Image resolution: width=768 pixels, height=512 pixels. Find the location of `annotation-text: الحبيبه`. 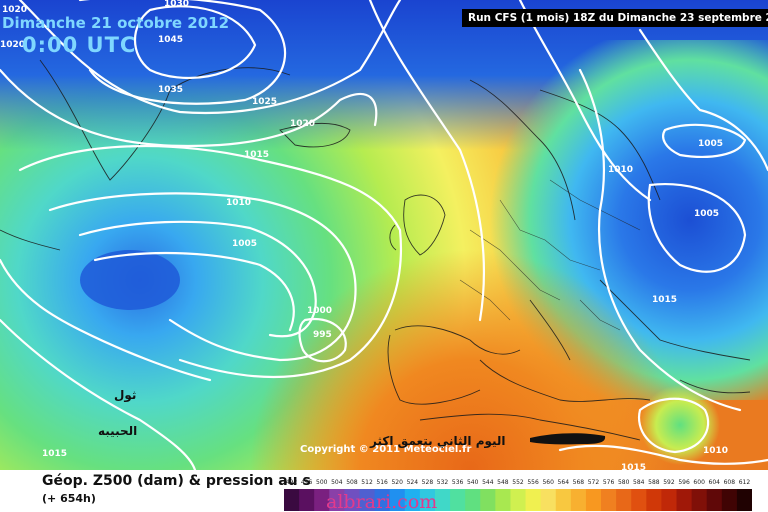

annotation-text: الحبيبه is located at coordinates (118, 431).